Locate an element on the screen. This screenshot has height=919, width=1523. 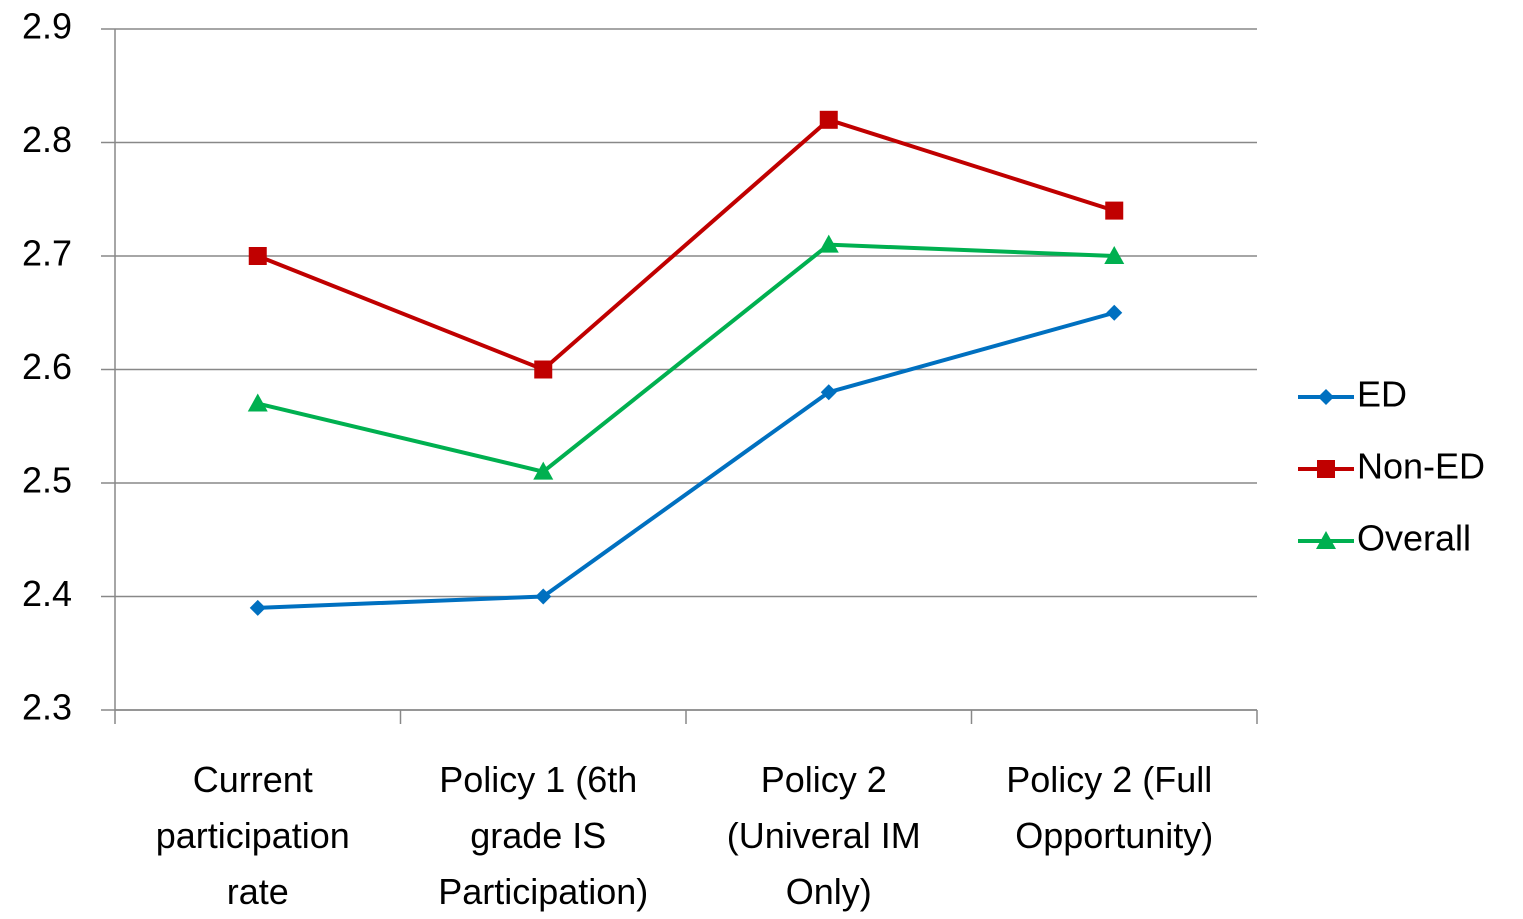
x-tick-label: Policy 2 (Full Opportunity) is located at coordinates (1114, 807).